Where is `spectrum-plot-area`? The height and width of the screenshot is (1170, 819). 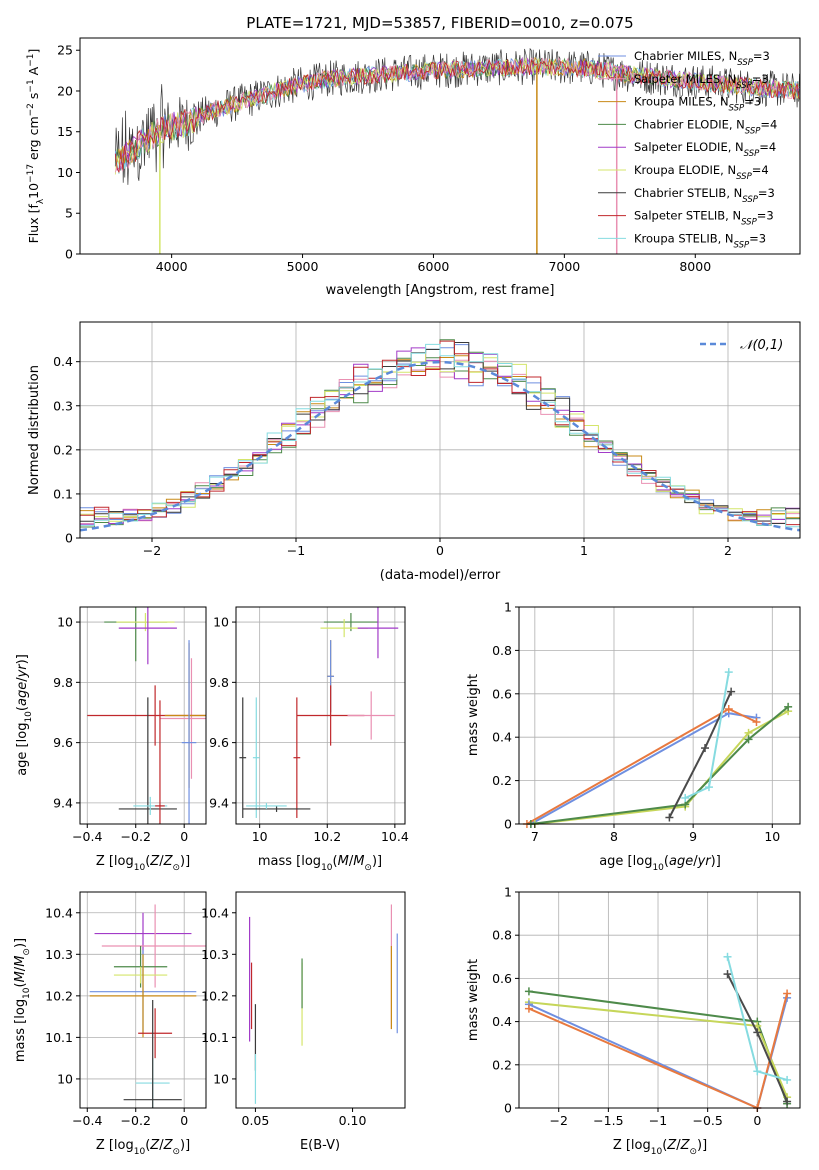 spectrum-plot-area is located at coordinates (457, 150).